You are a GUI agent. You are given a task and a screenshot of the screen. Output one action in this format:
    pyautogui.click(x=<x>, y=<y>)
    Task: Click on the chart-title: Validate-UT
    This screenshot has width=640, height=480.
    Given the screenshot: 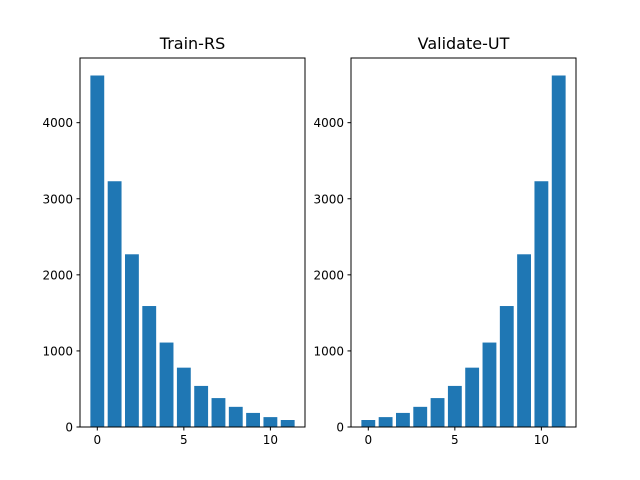 What is the action you would take?
    pyautogui.click(x=464, y=43)
    